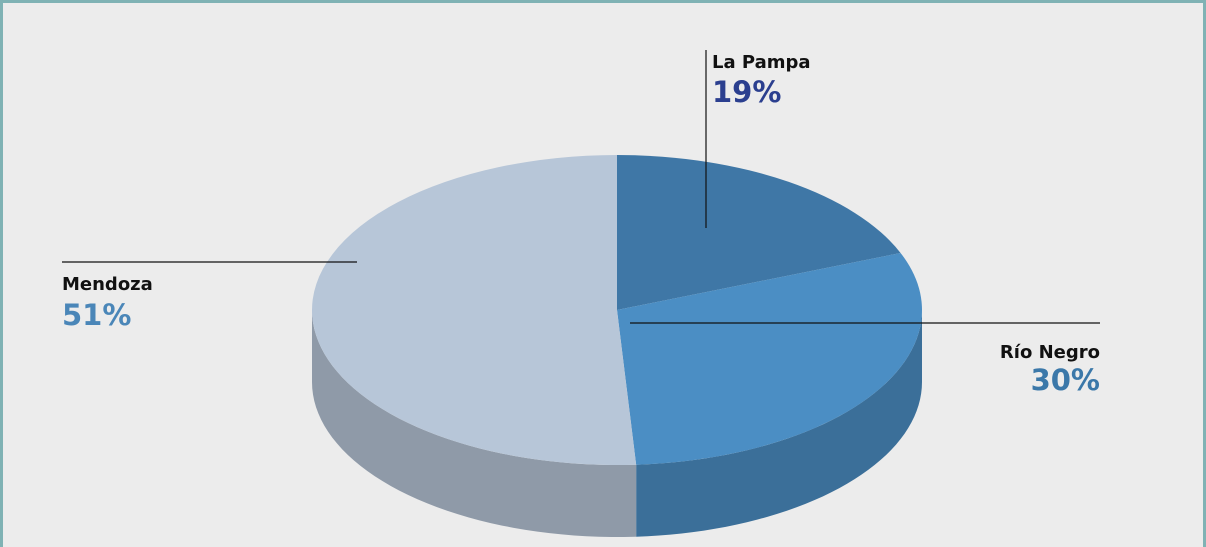  Describe the element at coordinates (107, 284) in the screenshot. I see `slice-label: Mendoza` at that location.